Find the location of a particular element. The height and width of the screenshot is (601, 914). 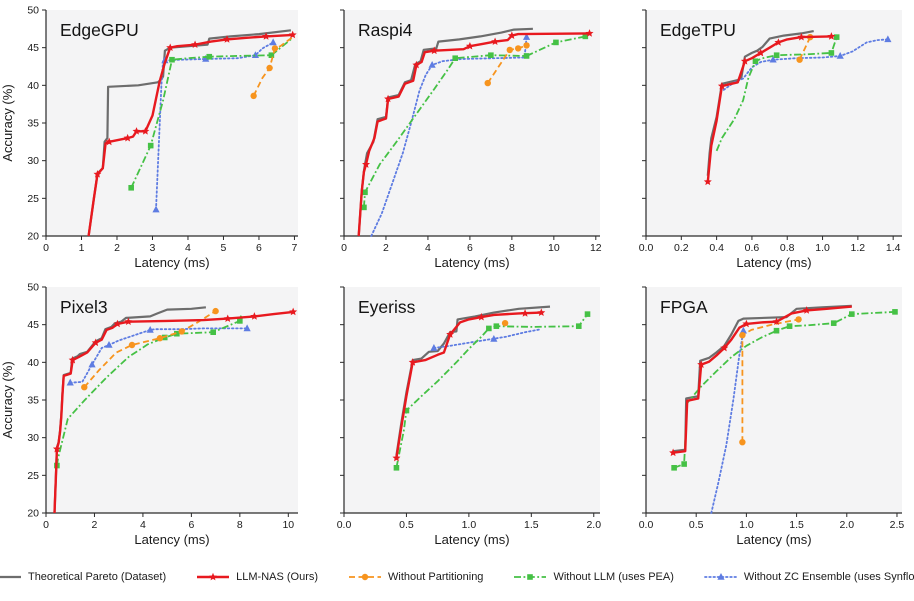

svg-text: 30 is located at coordinates (33, 161).